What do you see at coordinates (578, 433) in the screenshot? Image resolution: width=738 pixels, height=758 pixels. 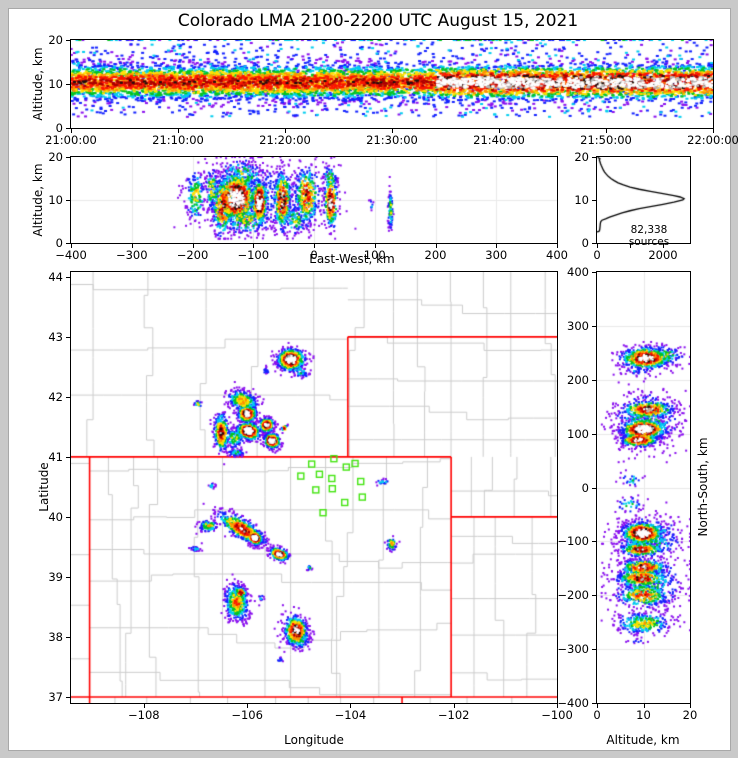 I see `tick-label: 100` at bounding box center [578, 433].